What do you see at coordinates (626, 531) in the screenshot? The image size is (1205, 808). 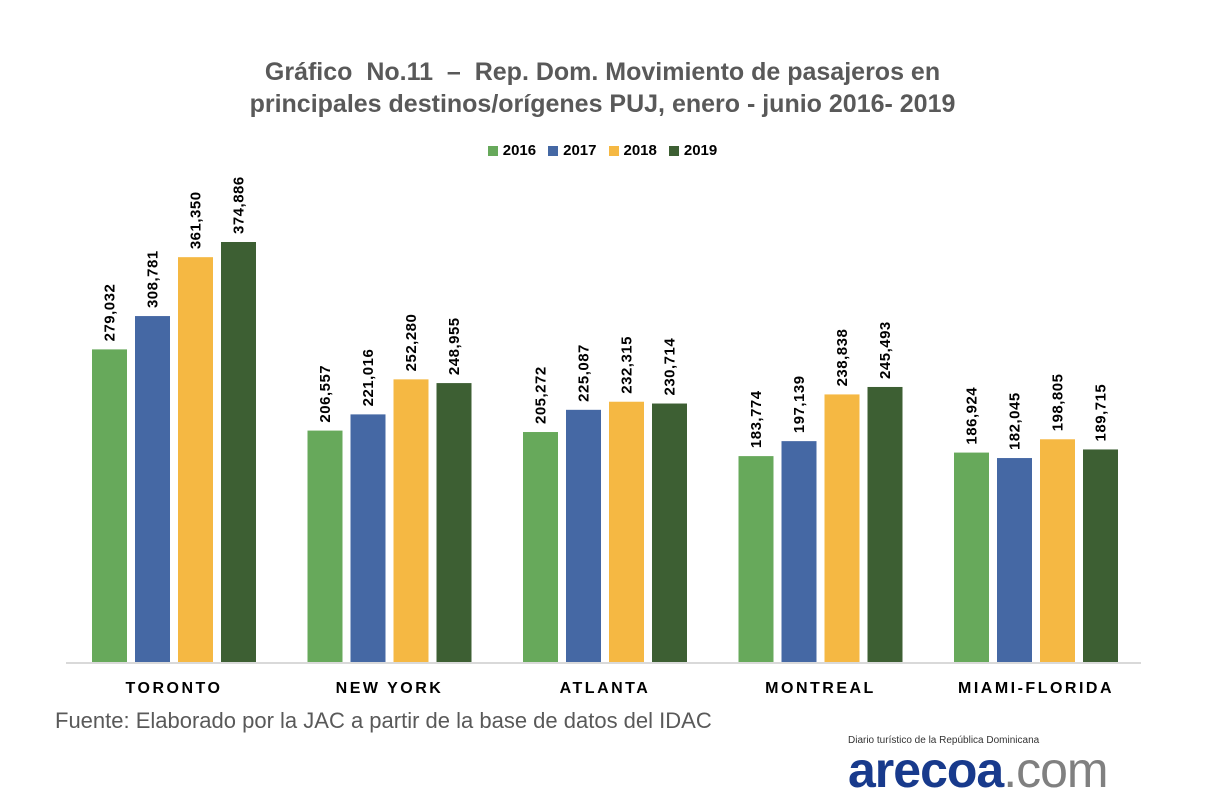 I see `bar-atlanta-2018` at bounding box center [626, 531].